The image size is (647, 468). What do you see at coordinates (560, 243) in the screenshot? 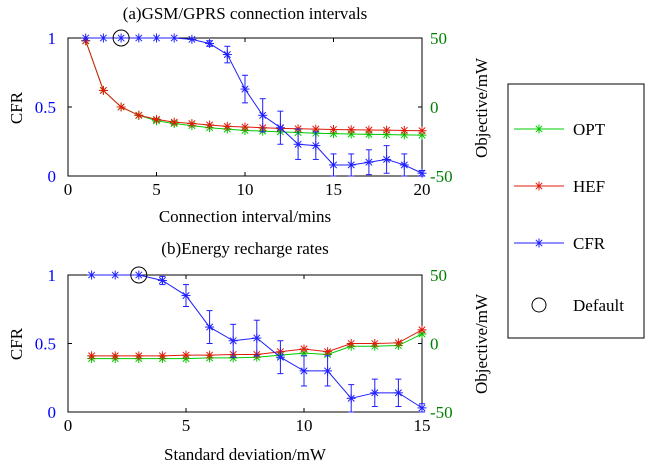
I see `legend-item-cfr: CFR` at bounding box center [560, 243].